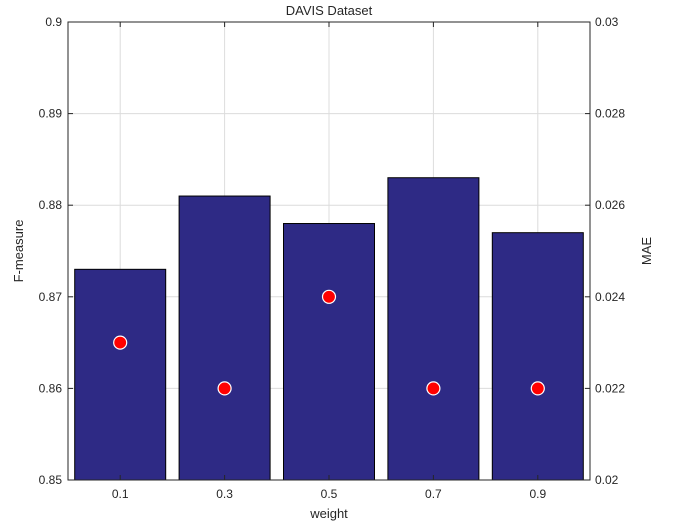 This screenshot has width=676, height=525. I want to click on y-axis-label-right: MAE, so click(646, 251).